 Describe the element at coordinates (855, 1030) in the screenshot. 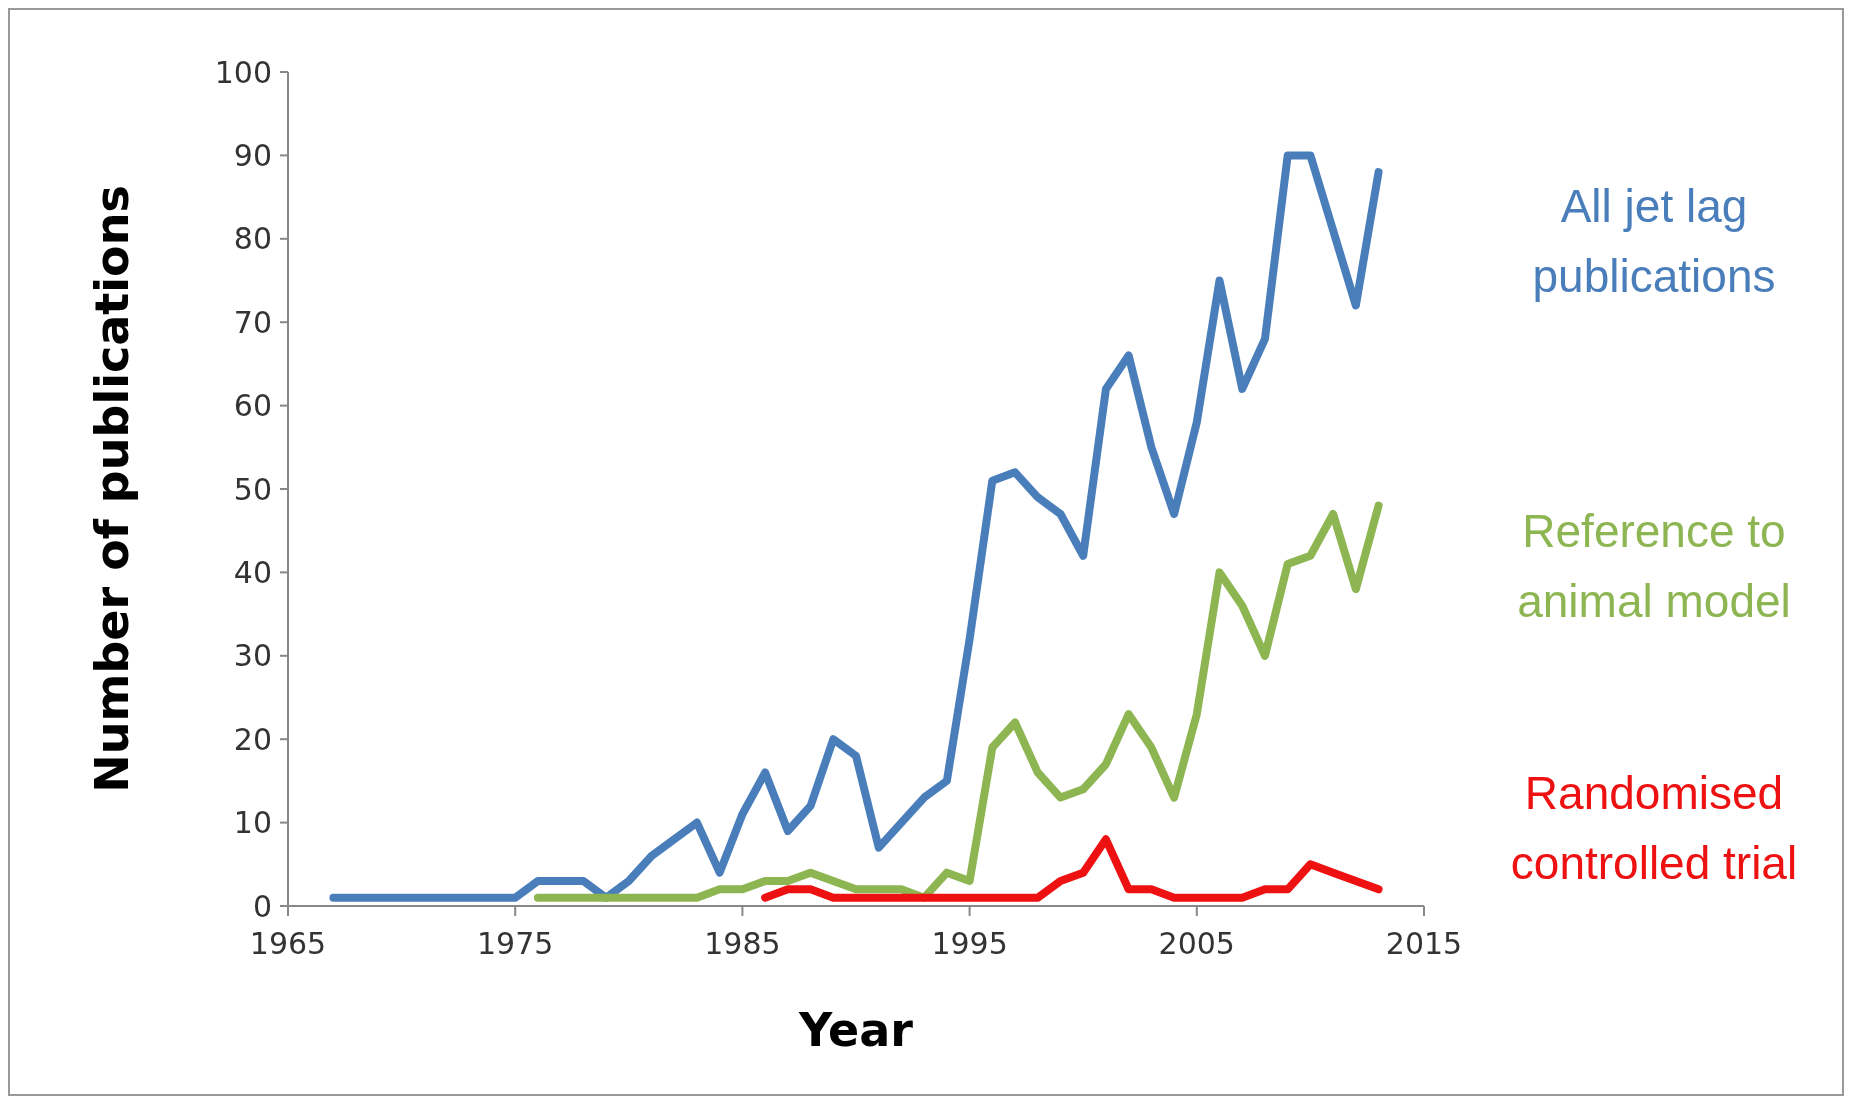

I see `x-axis-title: Year` at that location.